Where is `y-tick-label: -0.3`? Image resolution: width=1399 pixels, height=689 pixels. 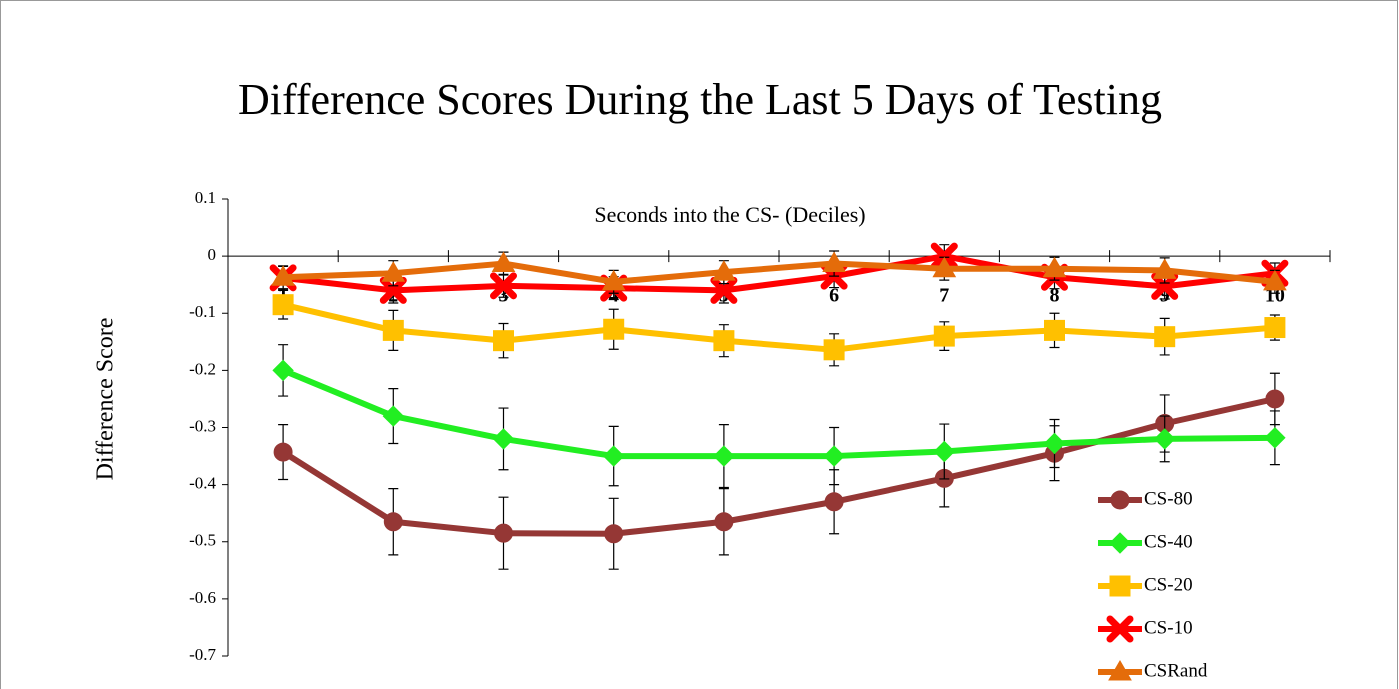
y-tick-label: -0.3 is located at coordinates (202, 425).